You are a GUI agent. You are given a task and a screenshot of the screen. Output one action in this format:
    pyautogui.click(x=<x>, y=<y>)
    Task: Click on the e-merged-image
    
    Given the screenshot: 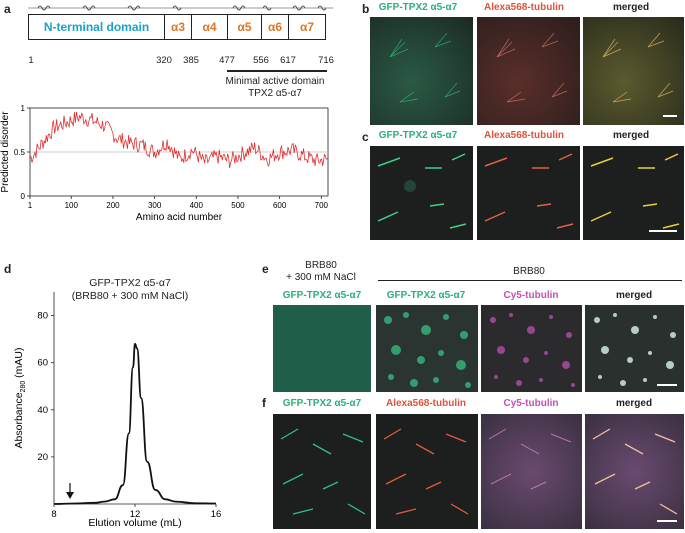 What is the action you would take?
    pyautogui.click(x=634, y=348)
    